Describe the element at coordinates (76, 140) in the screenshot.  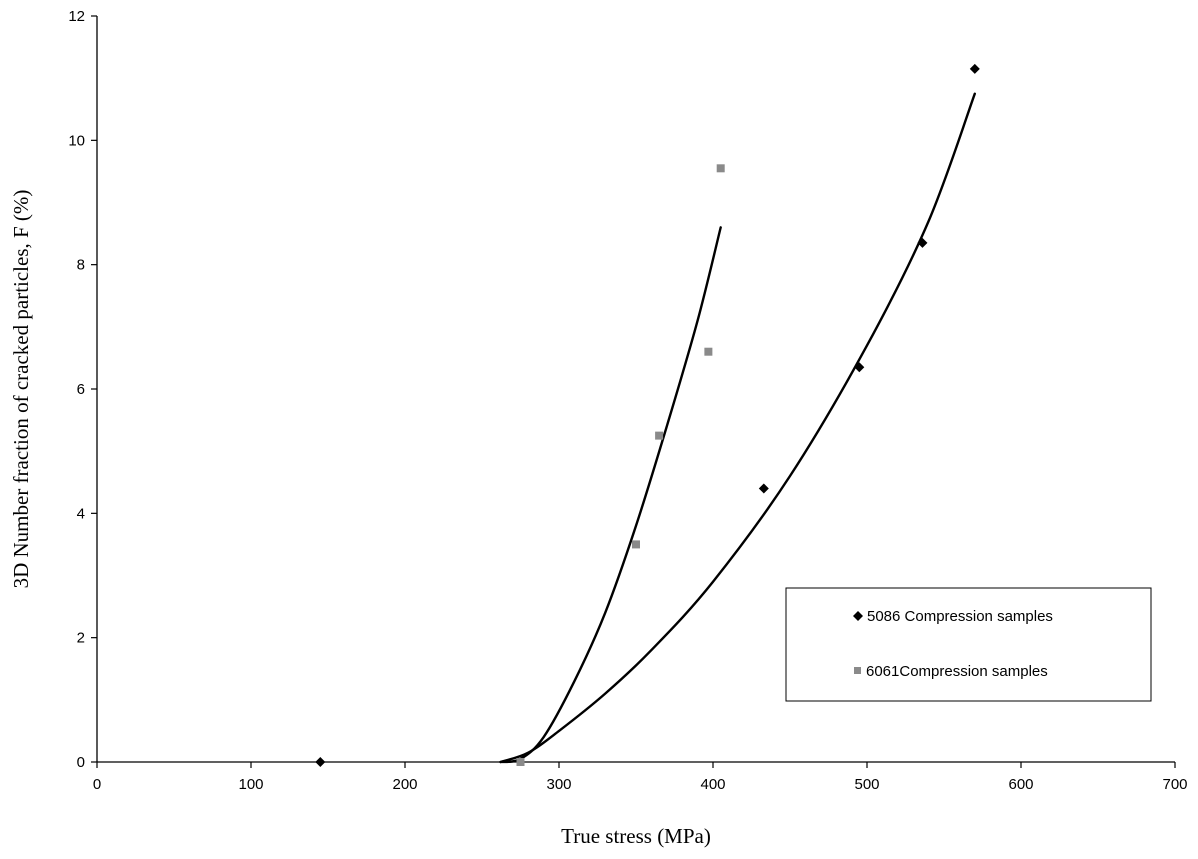
I see `y-tick-label: 10` at that location.